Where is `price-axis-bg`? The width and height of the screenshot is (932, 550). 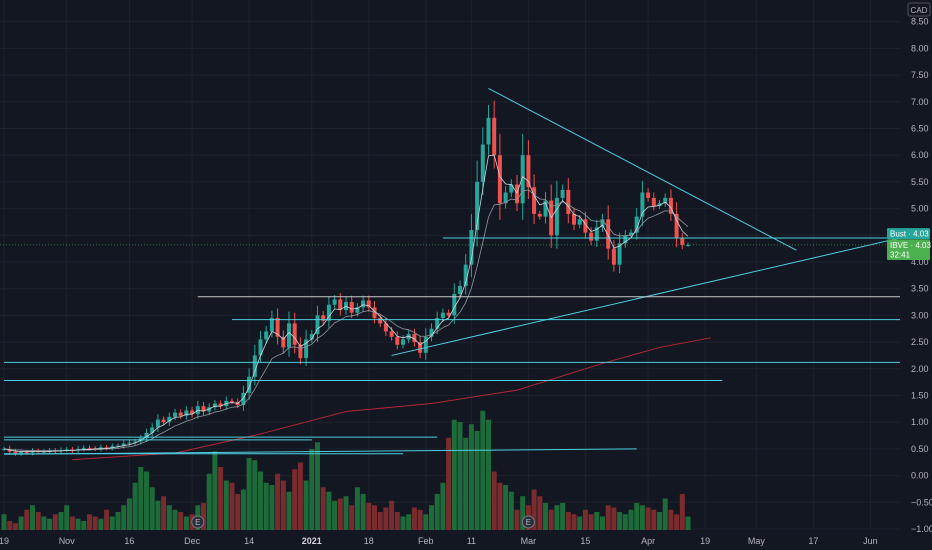
price-axis-bg is located at coordinates (916, 275).